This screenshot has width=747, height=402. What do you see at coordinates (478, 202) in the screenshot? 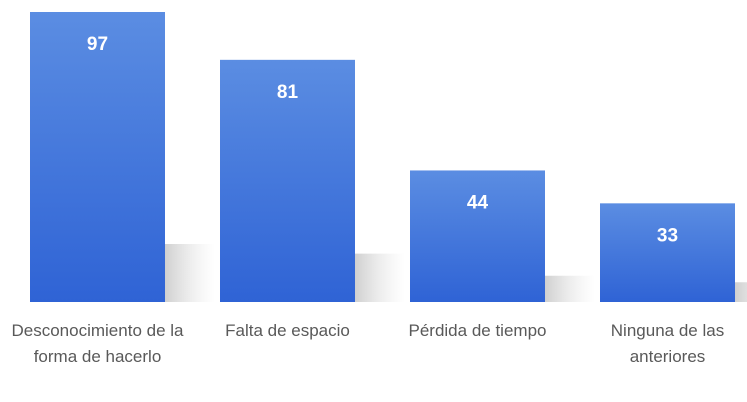
I see `value-label: 44` at bounding box center [478, 202].